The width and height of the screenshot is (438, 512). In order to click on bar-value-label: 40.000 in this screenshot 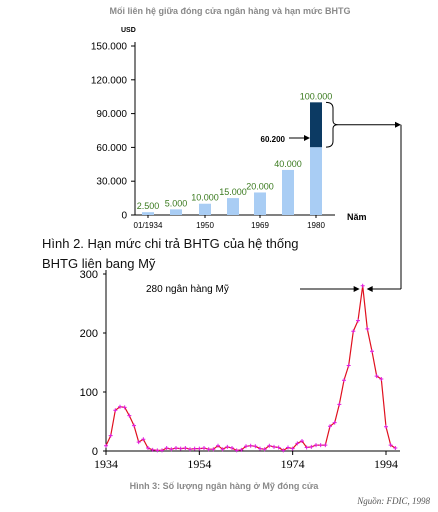, I will do `click(288, 164)`.